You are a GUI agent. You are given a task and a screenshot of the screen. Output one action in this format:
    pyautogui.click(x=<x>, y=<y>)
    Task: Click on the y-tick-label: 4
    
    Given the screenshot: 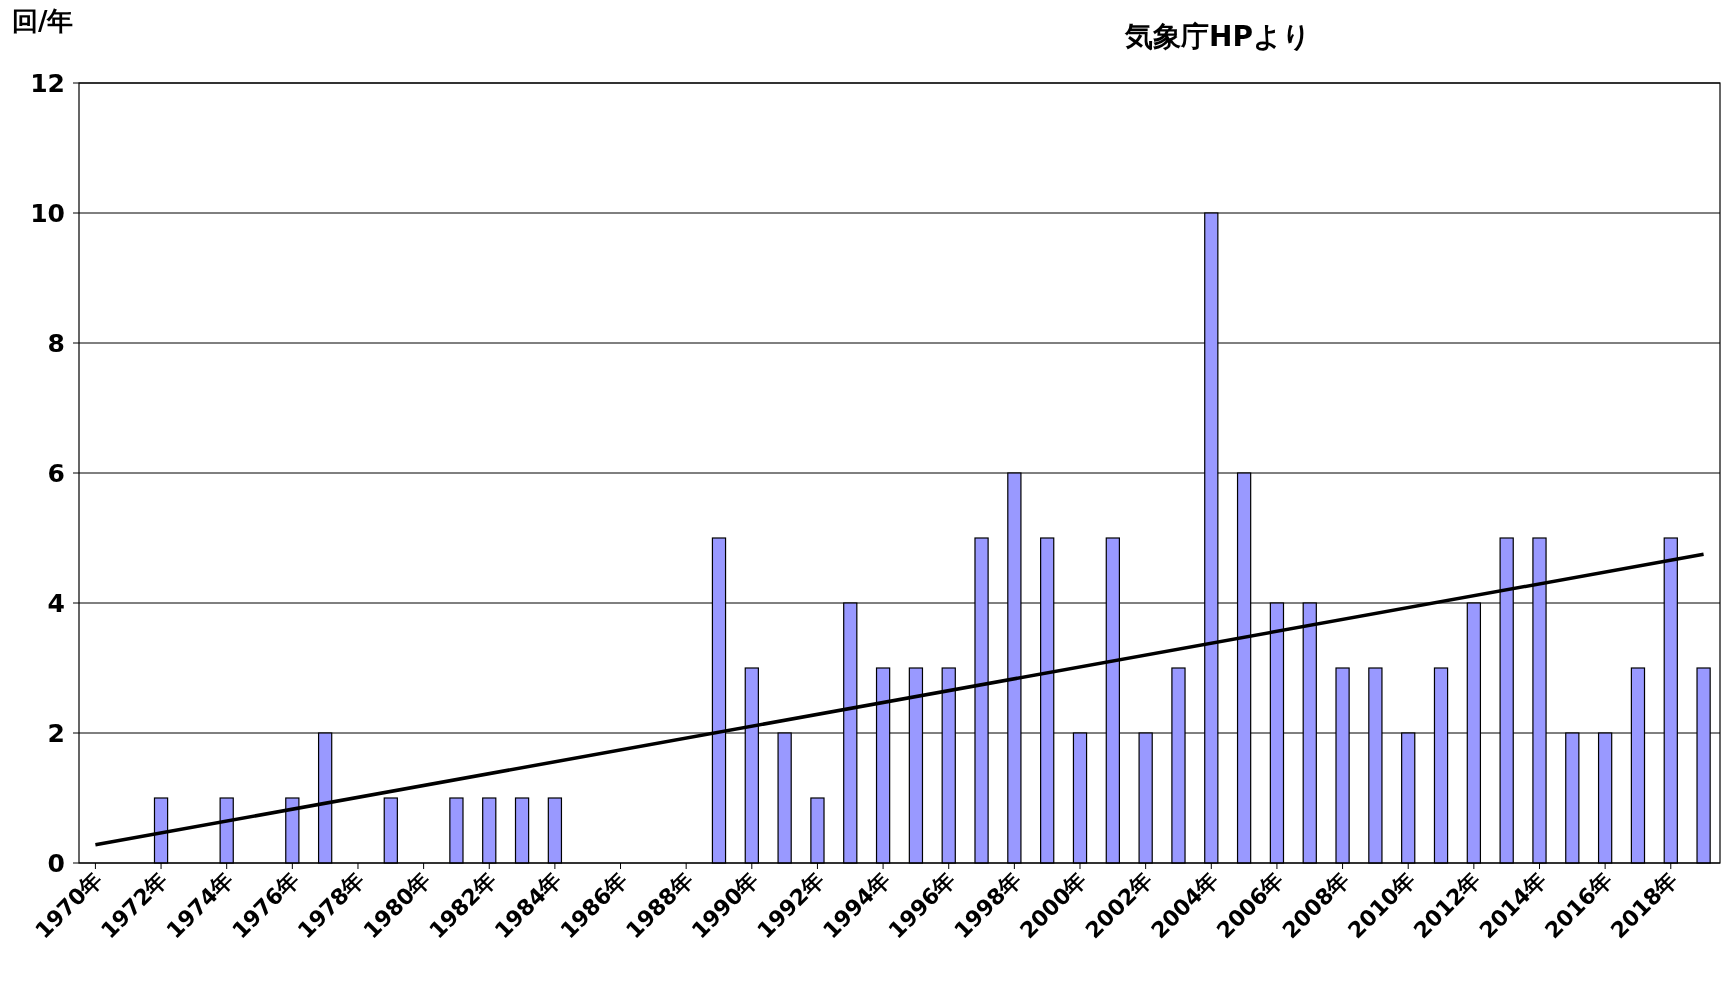 What is the action you would take?
    pyautogui.click(x=56, y=603)
    